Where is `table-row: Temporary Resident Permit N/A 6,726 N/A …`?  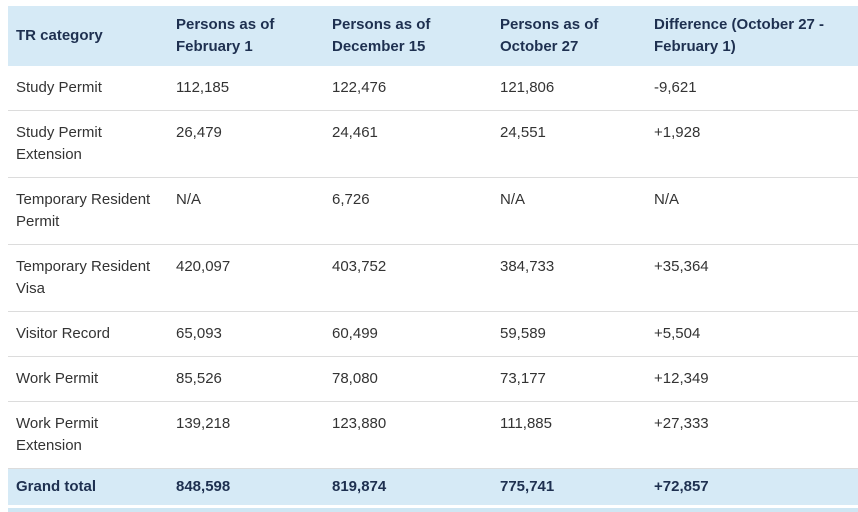 table-row: Temporary Resident Permit N/A 6,726 N/A … is located at coordinates (433, 211).